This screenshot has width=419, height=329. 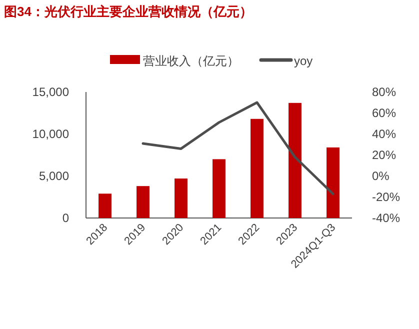 What do you see at coordinates (238, 148) in the screenshot?
I see `line-series` at bounding box center [238, 148].